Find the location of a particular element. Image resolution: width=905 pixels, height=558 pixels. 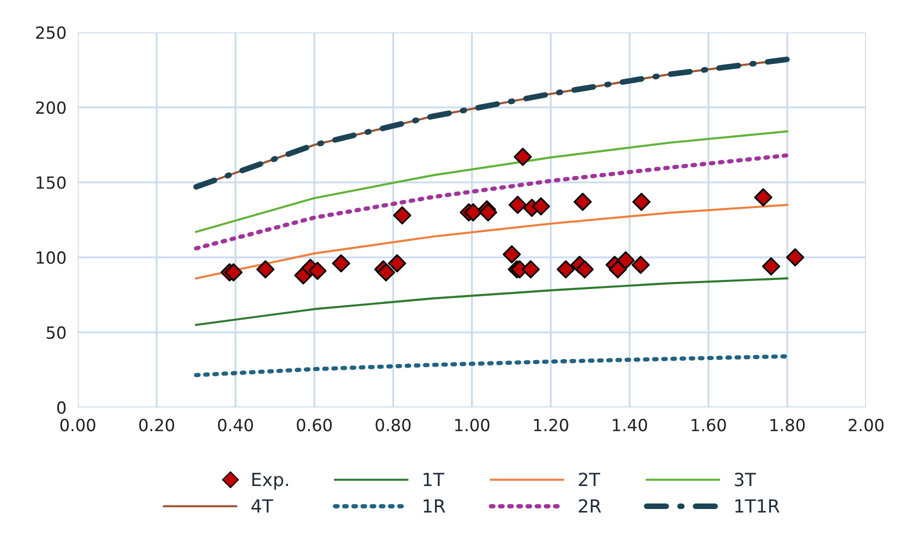

x-tick-label: 2.00 is located at coordinates (866, 425).